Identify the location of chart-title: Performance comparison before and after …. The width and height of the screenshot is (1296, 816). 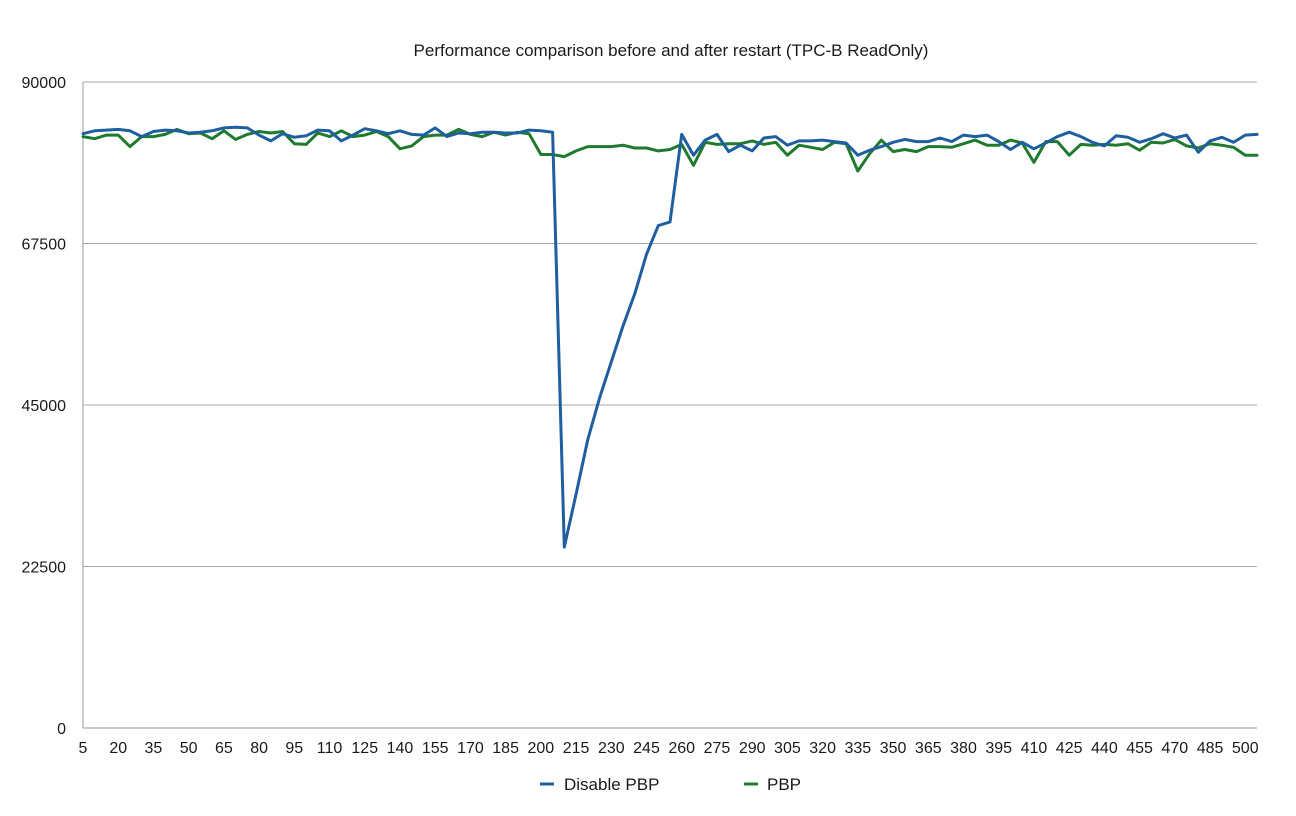
(671, 50).